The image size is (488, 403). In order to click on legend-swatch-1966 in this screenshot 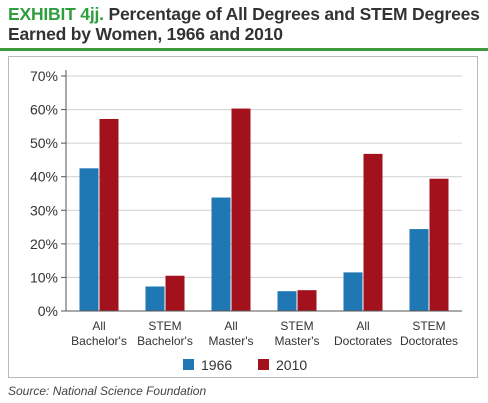, I will do `click(188, 364)`.